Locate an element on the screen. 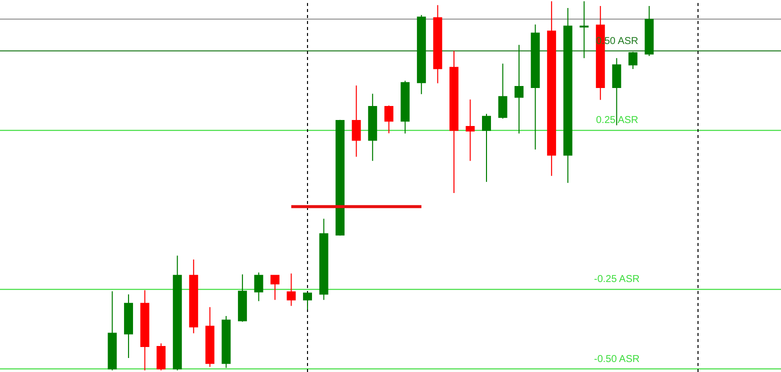 The image size is (781, 372). ref-line-label: -0.25 ASR is located at coordinates (617, 279).